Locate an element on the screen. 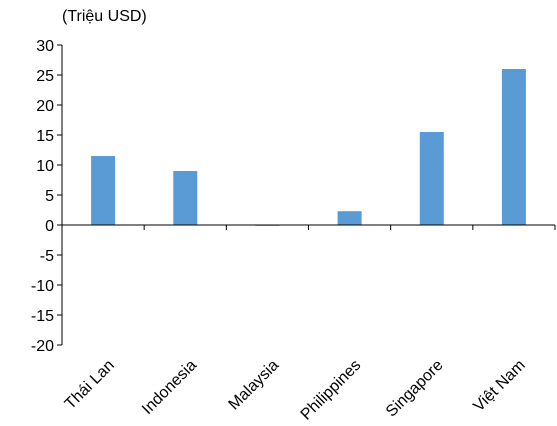  y-tick-label-3: 15 is located at coordinates (45, 136).